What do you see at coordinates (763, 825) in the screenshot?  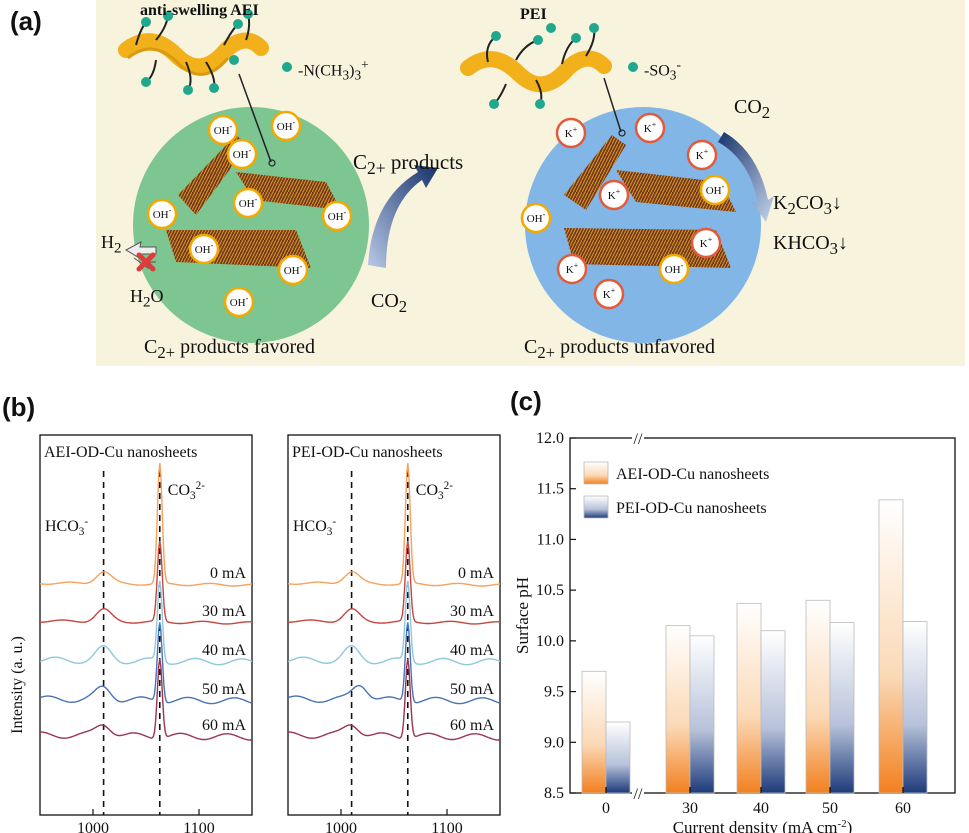 I see `x-axis-label: Current density (mA cm-2)` at bounding box center [763, 825].